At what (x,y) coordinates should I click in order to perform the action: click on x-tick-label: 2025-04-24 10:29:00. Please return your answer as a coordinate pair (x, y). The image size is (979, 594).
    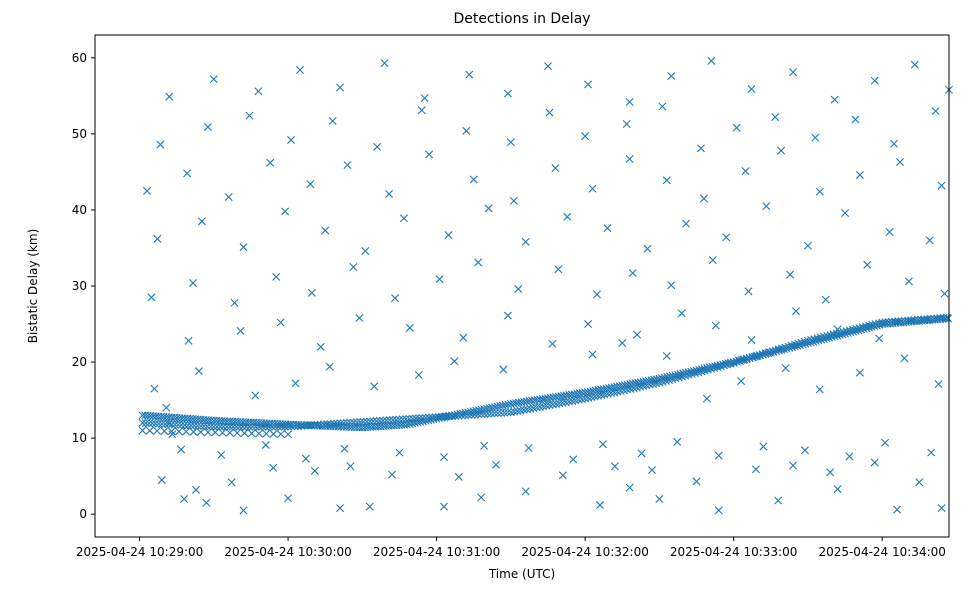
    Looking at the image, I should click on (139, 552).